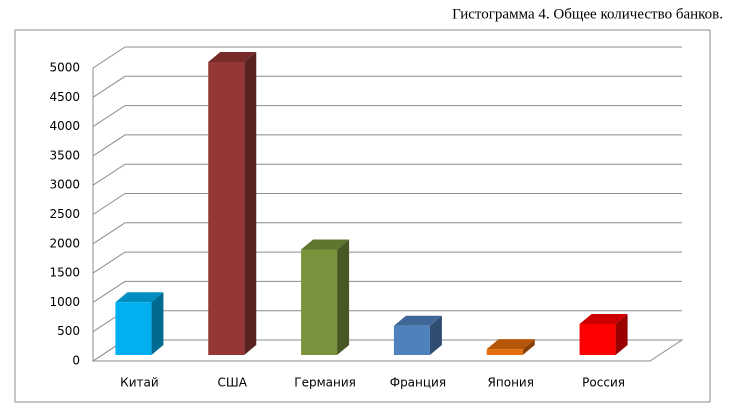 This screenshot has height=409, width=740. What do you see at coordinates (418, 383) in the screenshot?
I see `x-tick-label: Франция` at bounding box center [418, 383].